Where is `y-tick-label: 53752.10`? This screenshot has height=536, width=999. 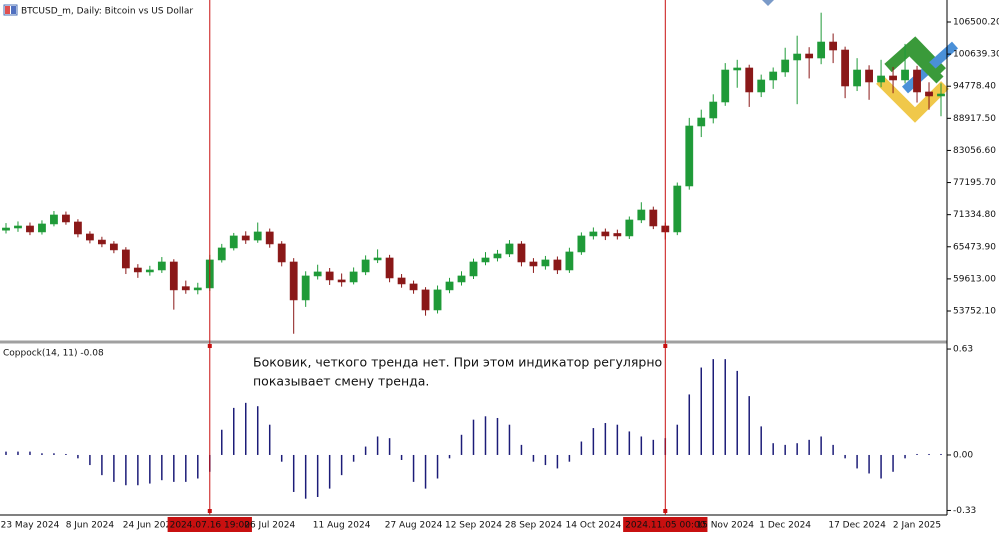
y-tick-label: 53752.10 is located at coordinates (974, 311).